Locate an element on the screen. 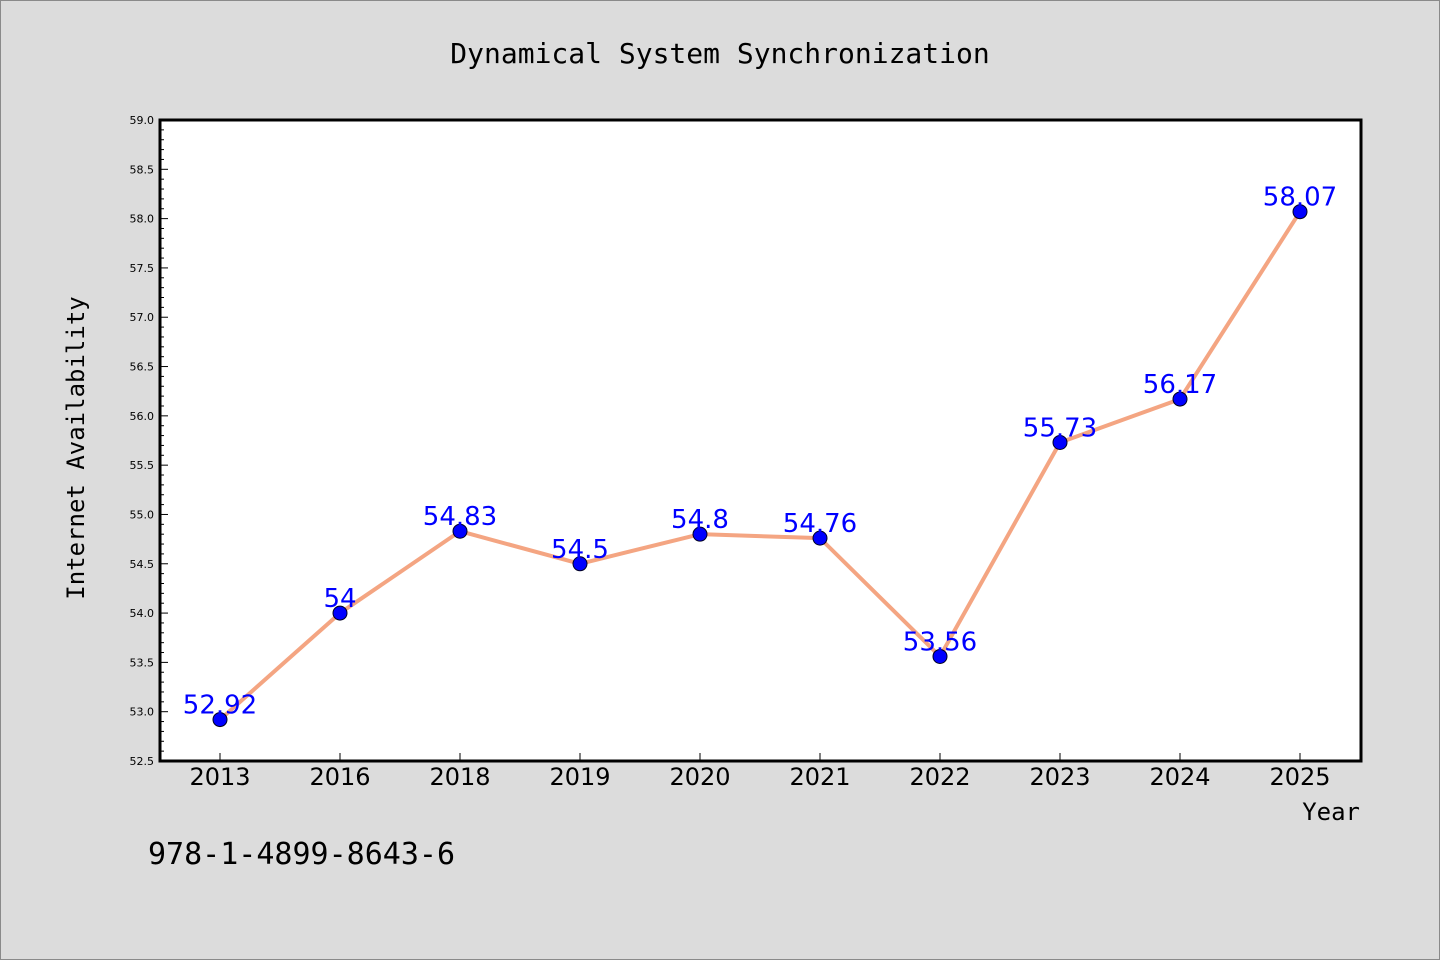 The height and width of the screenshot is (960, 1440). y-tick-label: 58.0 is located at coordinates (142, 219).